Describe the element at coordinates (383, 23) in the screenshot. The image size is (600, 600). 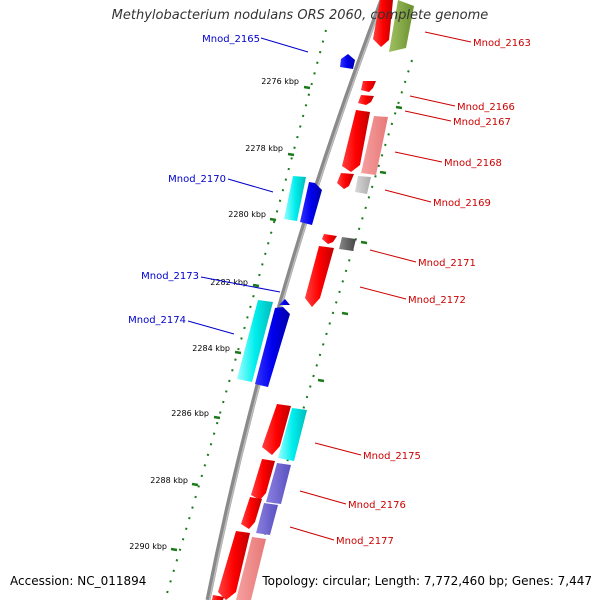
I see `gene-mnod-2163-a` at that location.